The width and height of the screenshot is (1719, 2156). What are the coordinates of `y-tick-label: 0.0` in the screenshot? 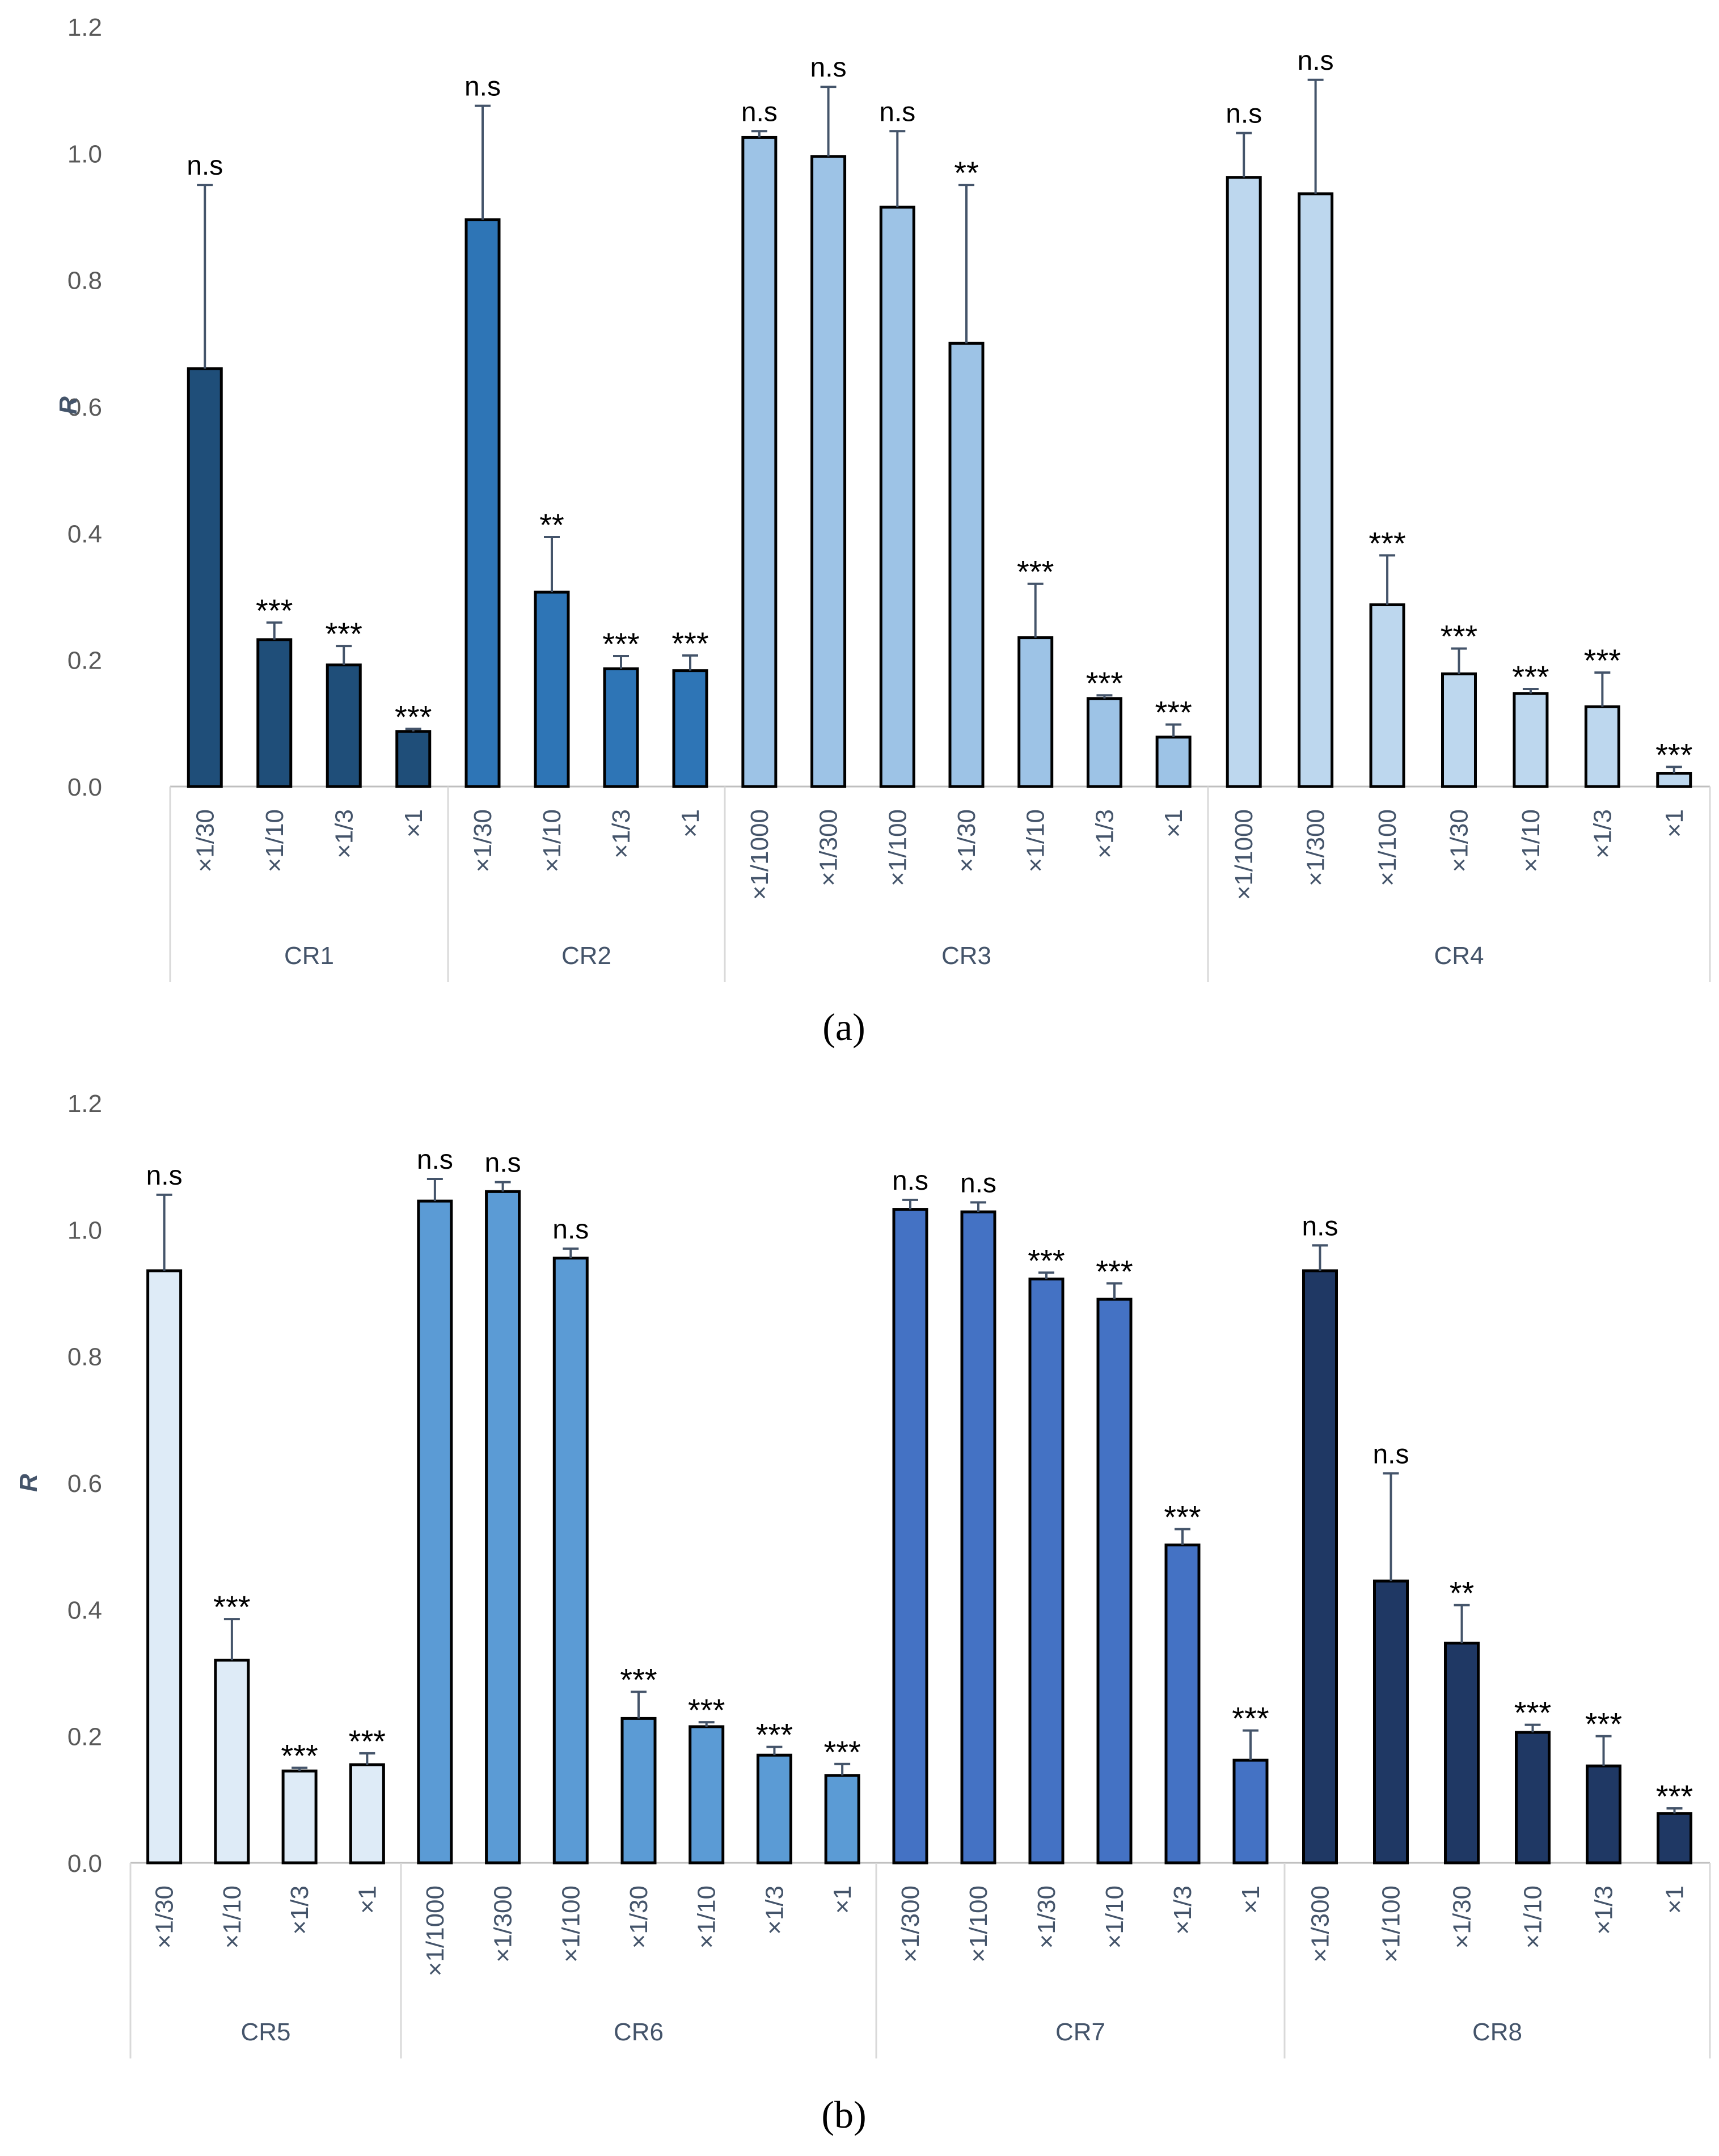 It's located at (84, 1864).